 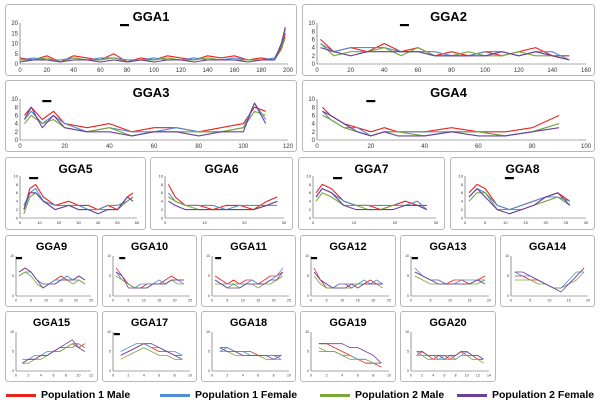 What do you see at coordinates (373, 199) in the screenshot?
I see `panel-plot: 0 10 20 30 0 2 4 6 8 10` at bounding box center [373, 199].